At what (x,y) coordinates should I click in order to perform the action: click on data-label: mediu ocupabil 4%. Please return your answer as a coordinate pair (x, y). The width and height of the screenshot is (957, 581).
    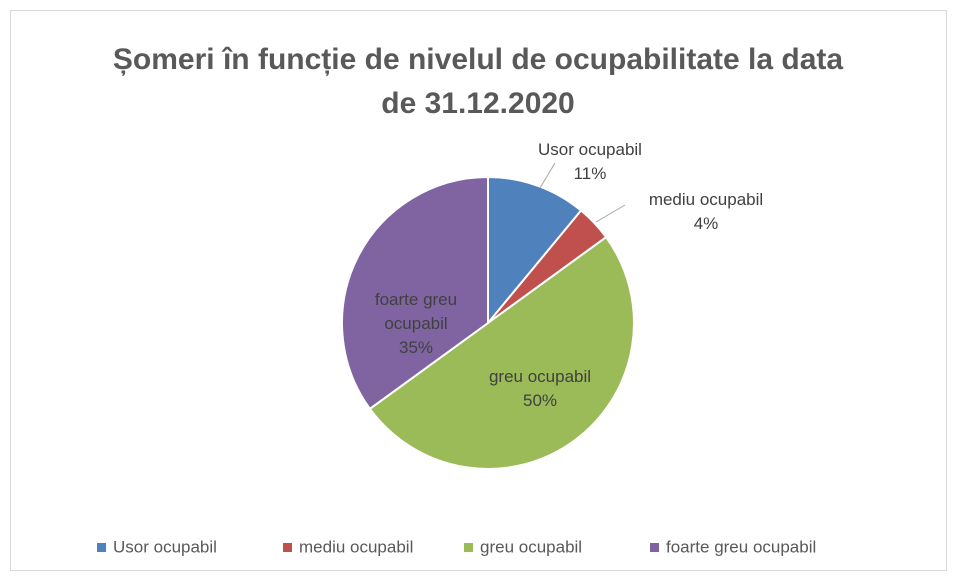
    Looking at the image, I should click on (706, 212).